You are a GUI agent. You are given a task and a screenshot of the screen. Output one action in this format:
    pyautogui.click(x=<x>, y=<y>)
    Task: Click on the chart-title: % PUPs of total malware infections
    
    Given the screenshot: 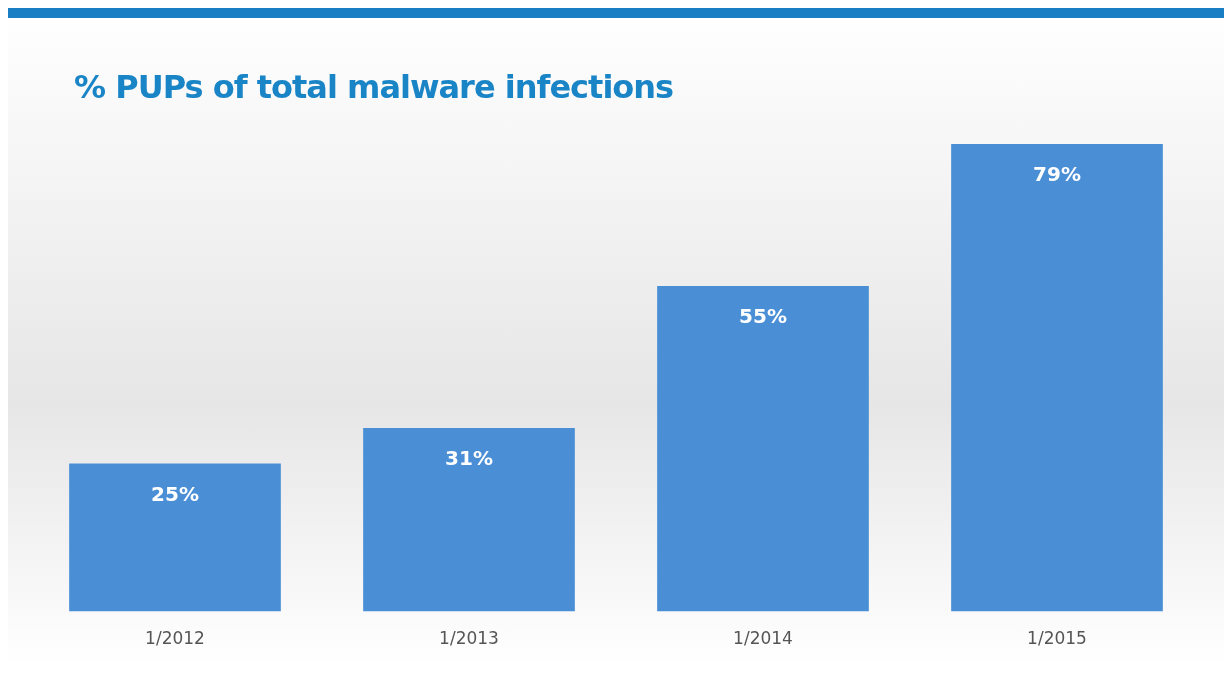 What is the action you would take?
    pyautogui.click(x=374, y=87)
    